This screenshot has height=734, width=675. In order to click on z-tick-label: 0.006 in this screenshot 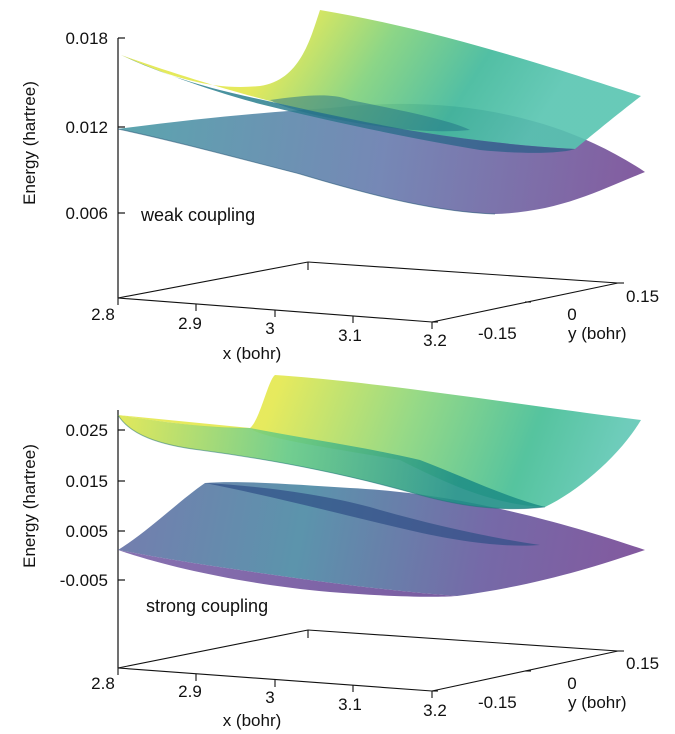, I will do `click(86, 213)`.